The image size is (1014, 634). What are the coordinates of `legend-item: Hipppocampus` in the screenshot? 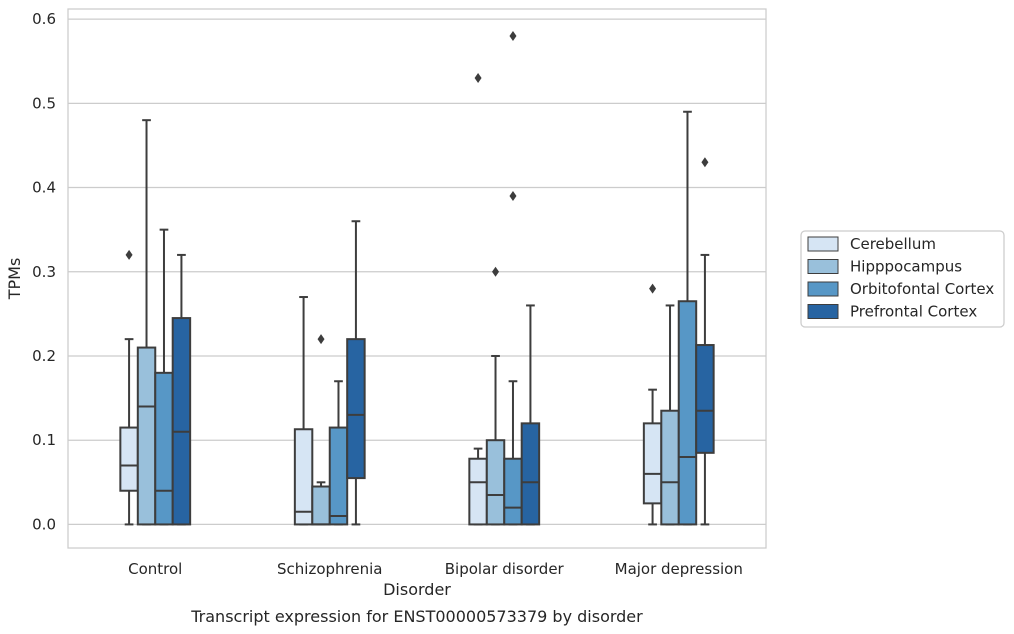 It's located at (884, 267).